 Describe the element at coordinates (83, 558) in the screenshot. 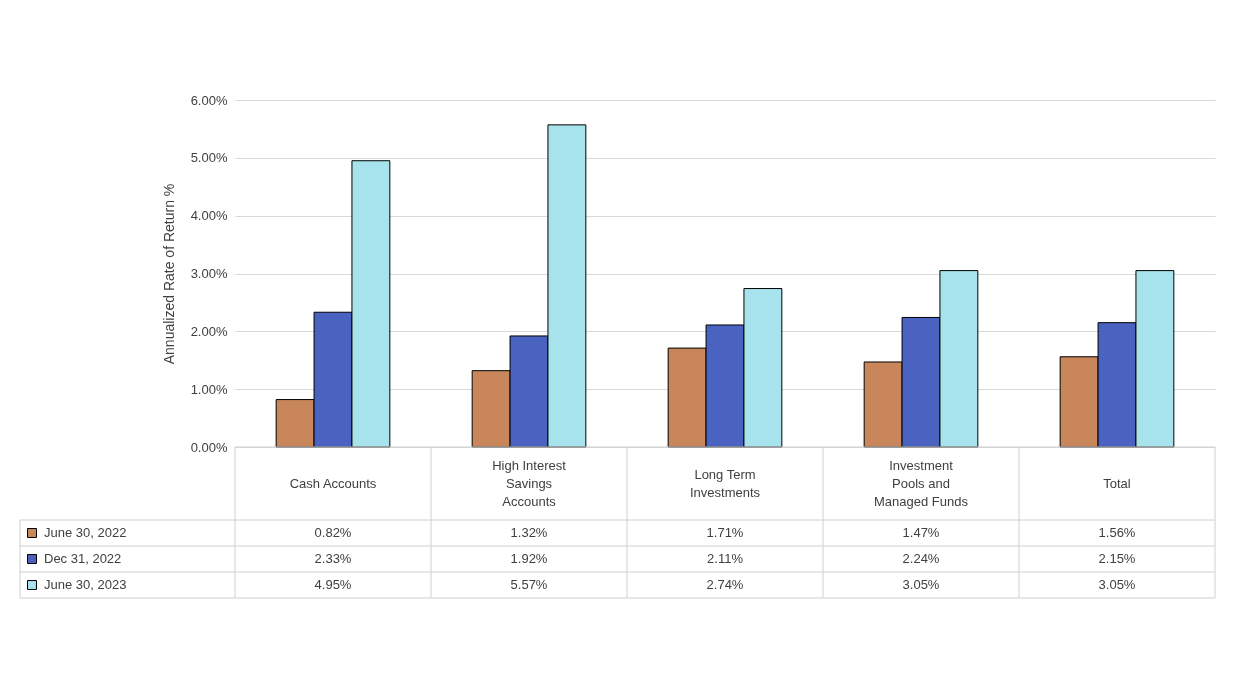

I see `legend-label: Dec 31, 2022` at that location.